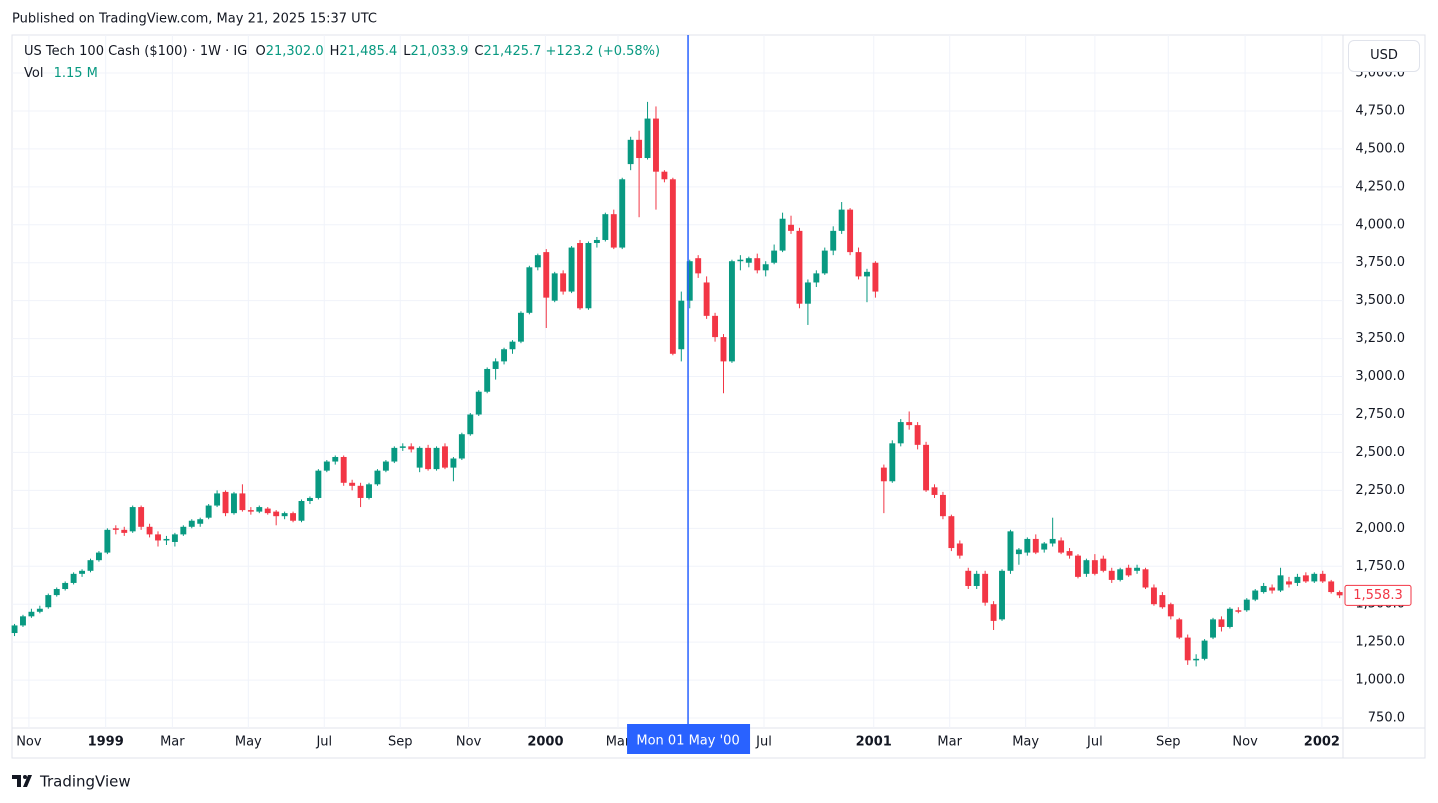 The image size is (1438, 803). I want to click on brand-name: TradingView, so click(85, 782).